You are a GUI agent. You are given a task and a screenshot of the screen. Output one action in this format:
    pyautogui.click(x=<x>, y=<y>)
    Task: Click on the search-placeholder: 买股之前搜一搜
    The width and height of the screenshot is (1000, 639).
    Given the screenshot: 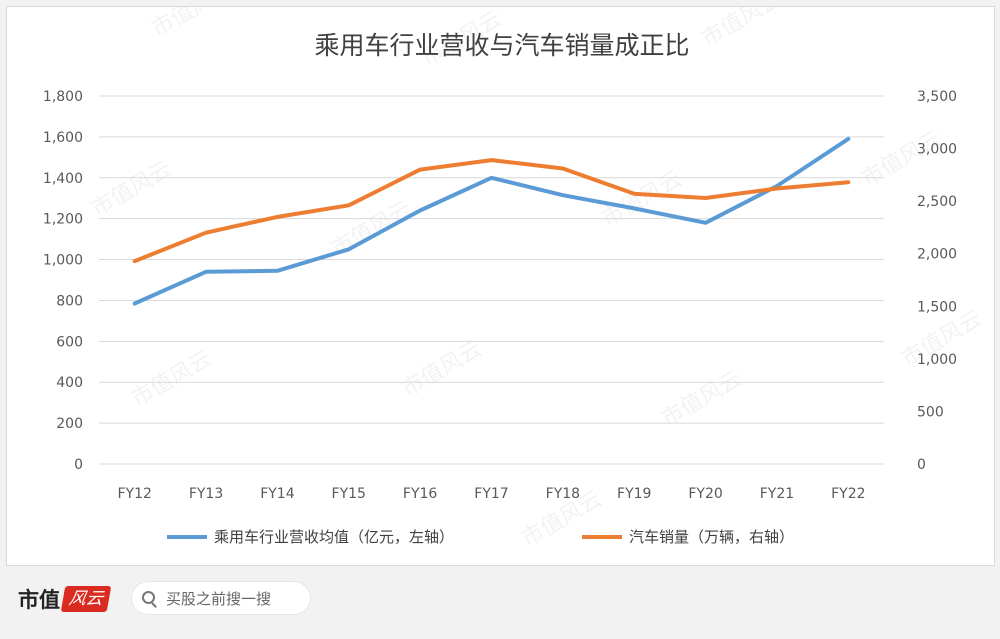 What is the action you would take?
    pyautogui.click(x=219, y=598)
    